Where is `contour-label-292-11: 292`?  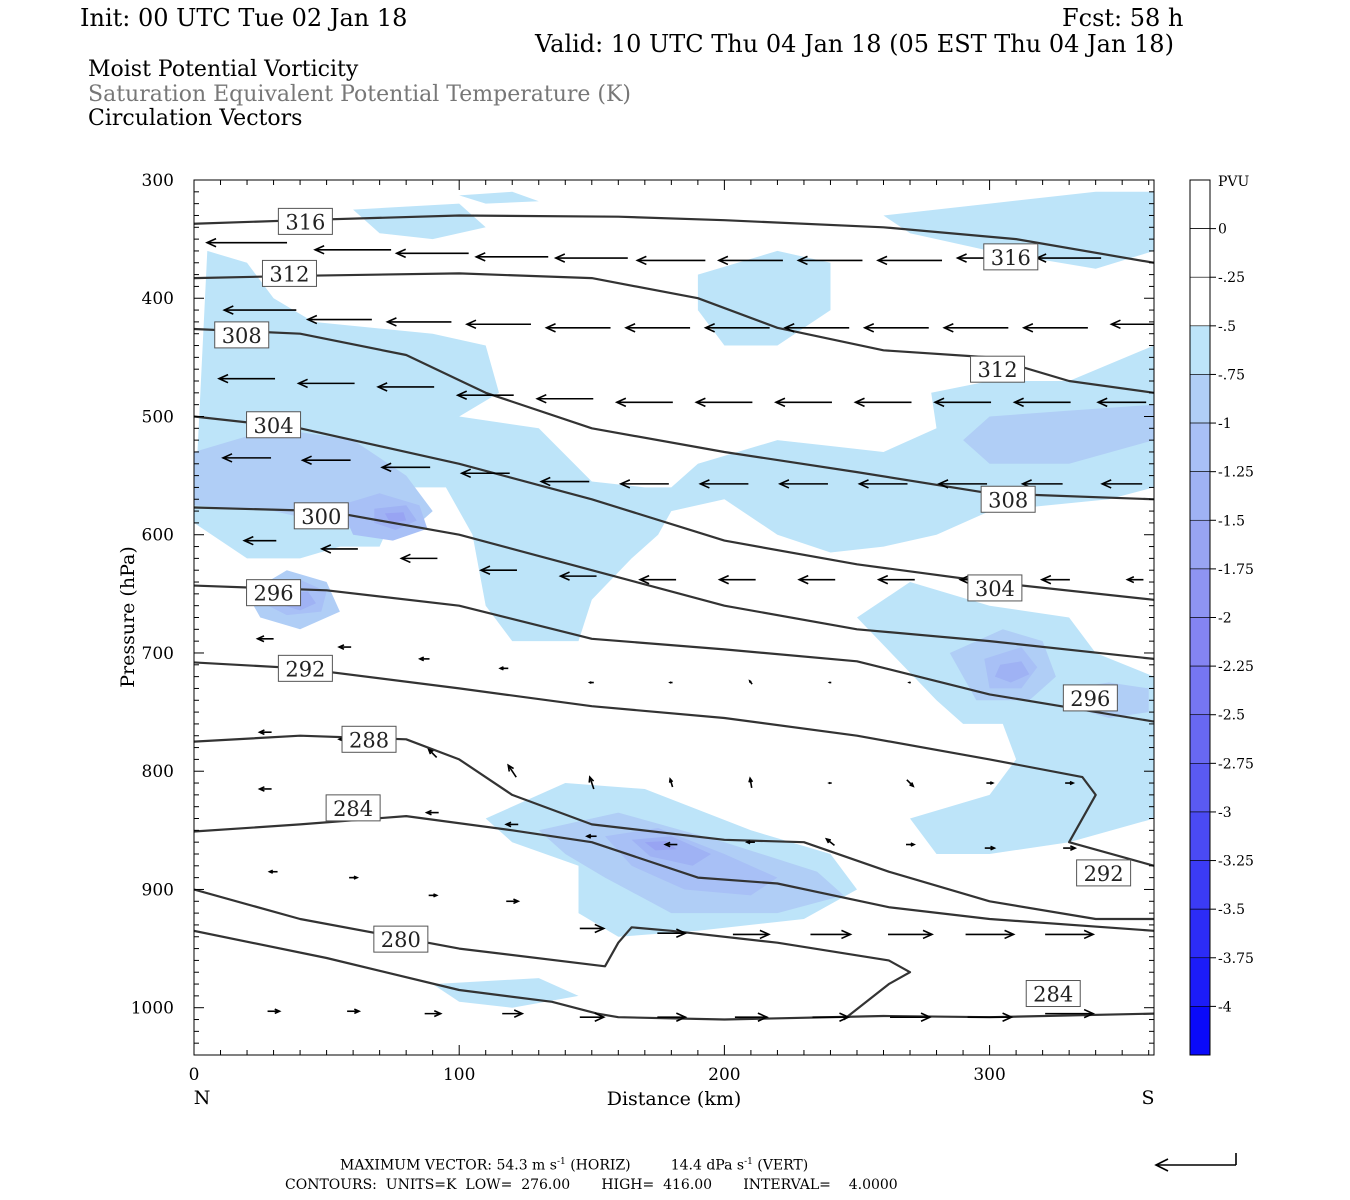 contour-label-292-11: 292 is located at coordinates (305, 668).